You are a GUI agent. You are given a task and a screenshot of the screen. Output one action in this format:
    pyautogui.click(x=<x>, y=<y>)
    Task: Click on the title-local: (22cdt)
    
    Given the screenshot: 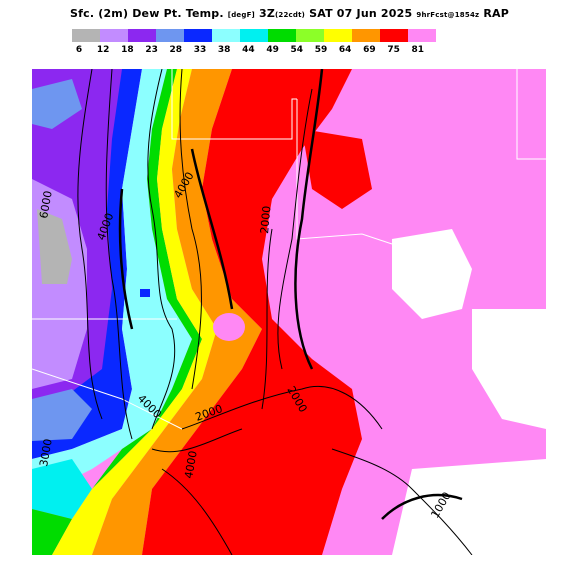 What is the action you would take?
    pyautogui.click(x=290, y=15)
    